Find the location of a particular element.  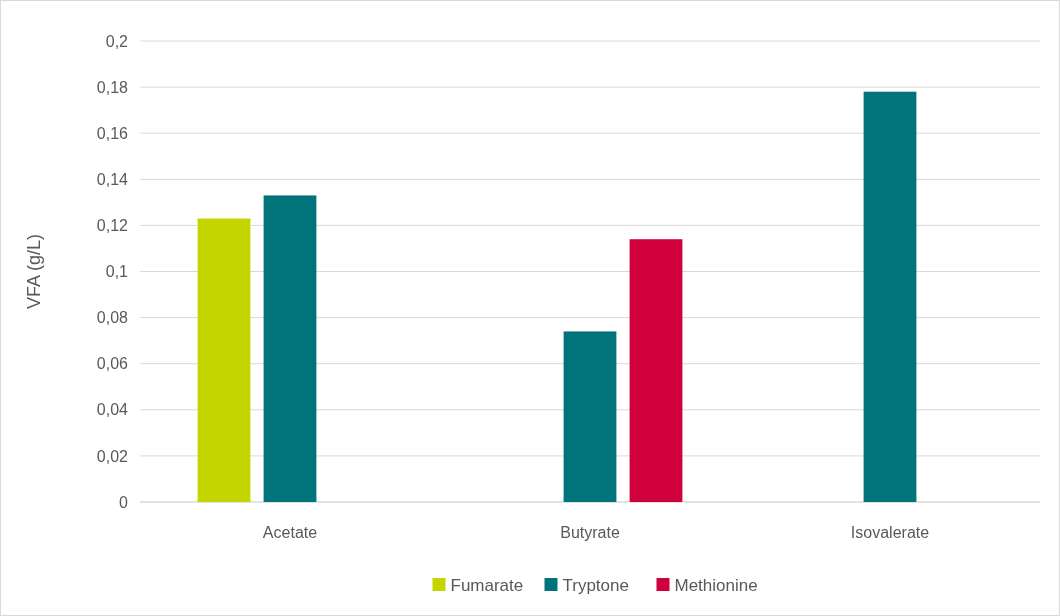

y-tick-label: 0,08 is located at coordinates (112, 318).